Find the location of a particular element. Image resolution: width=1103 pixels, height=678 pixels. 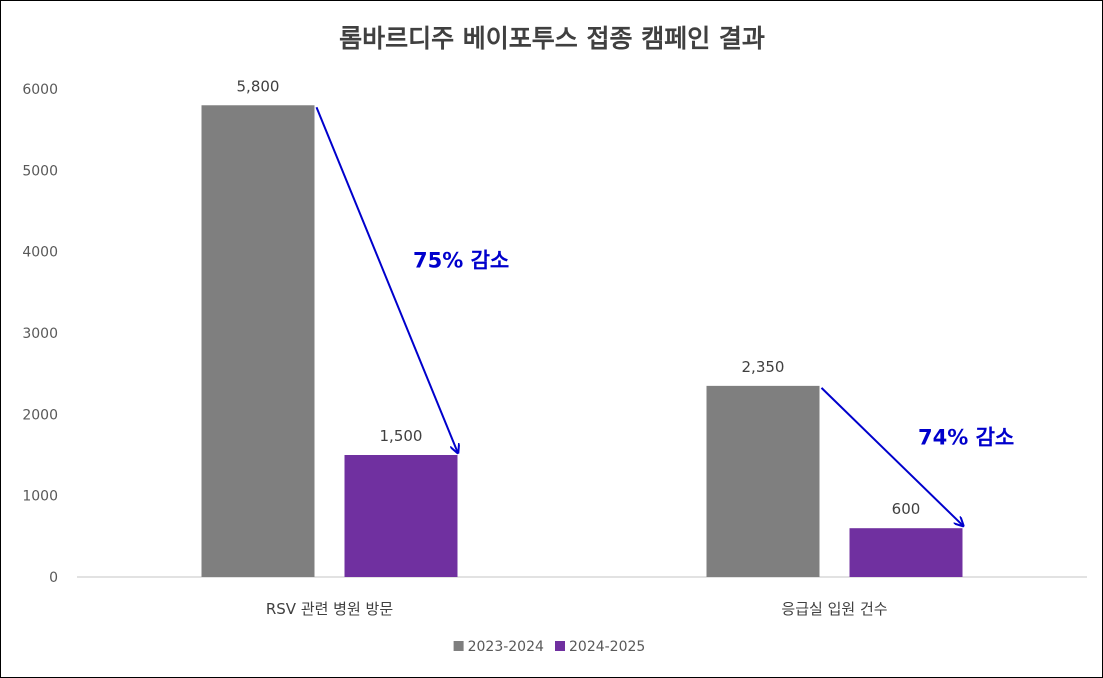

y-tick-label: 1000 is located at coordinates (40, 497).